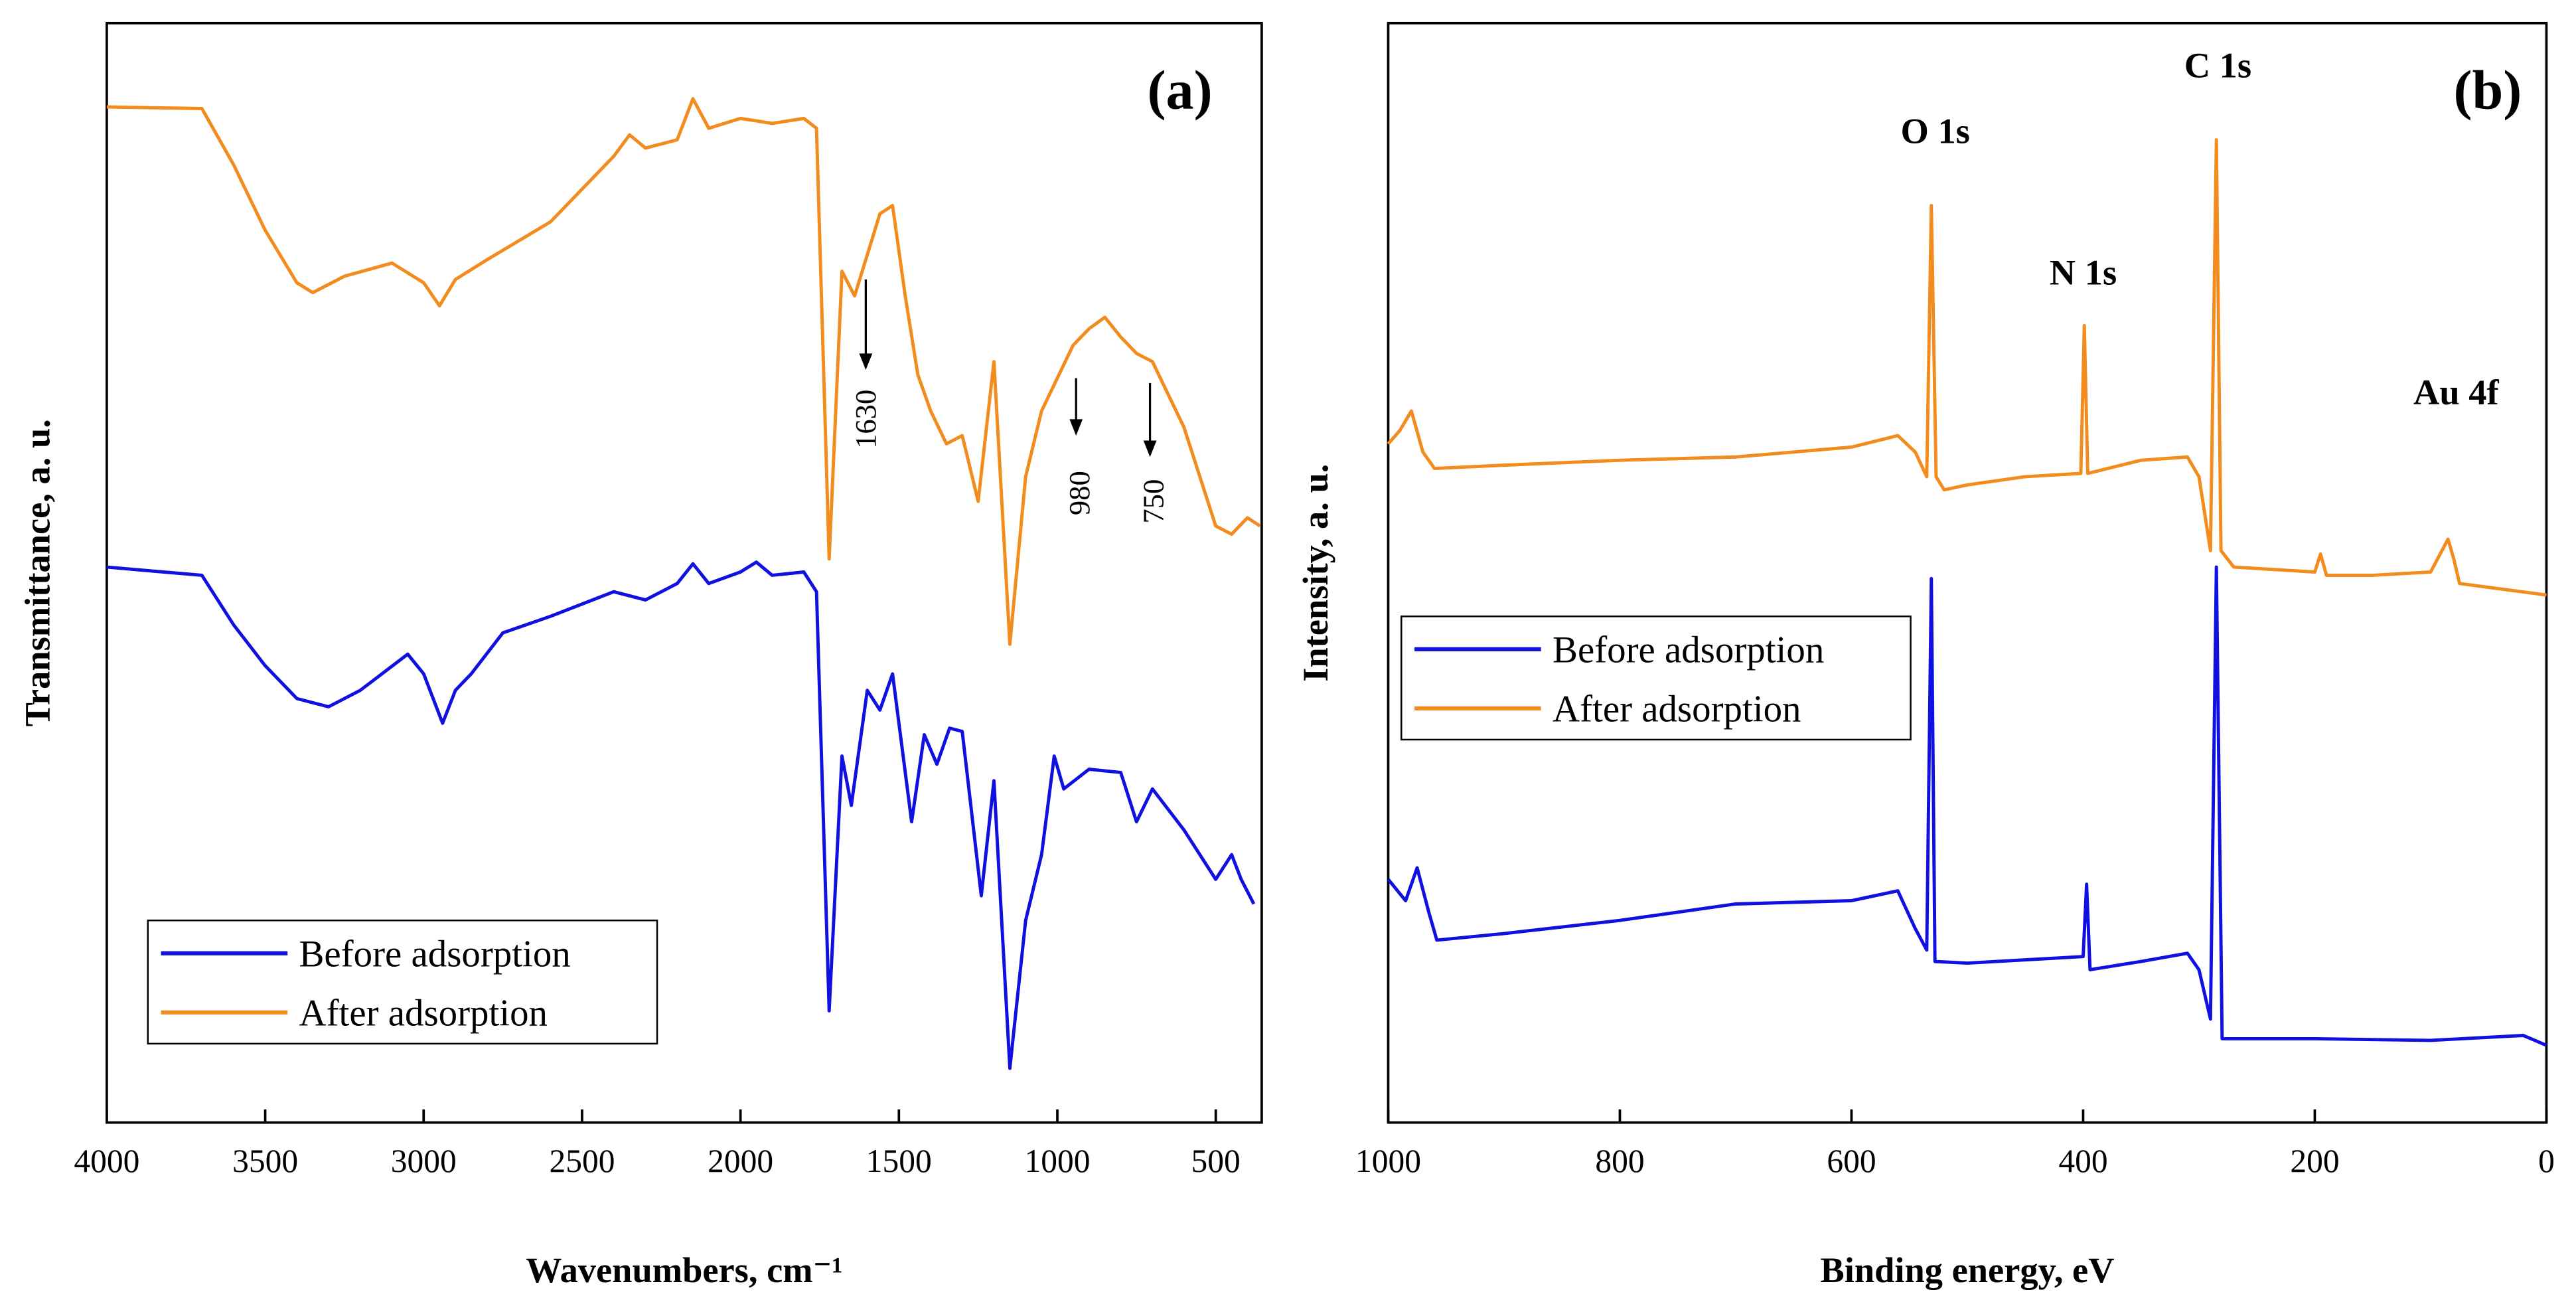 The height and width of the screenshot is (1310, 2576). What do you see at coordinates (1620, 1161) in the screenshot?
I see `x-tick-label: 800` at bounding box center [1620, 1161].